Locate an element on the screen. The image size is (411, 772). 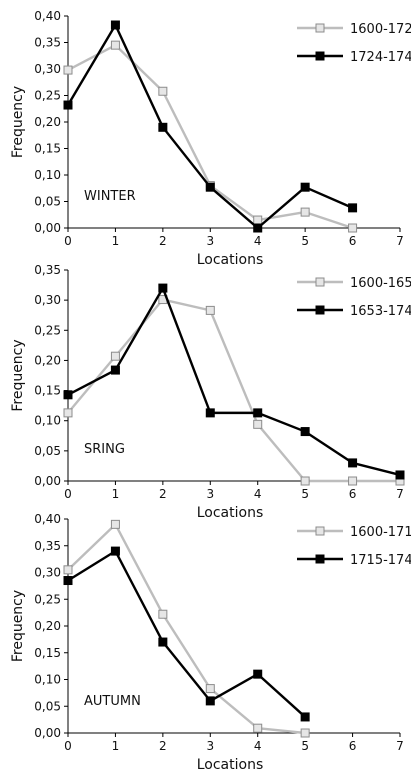
legend-label: 1600-1652 is located at coordinates (380, 283).